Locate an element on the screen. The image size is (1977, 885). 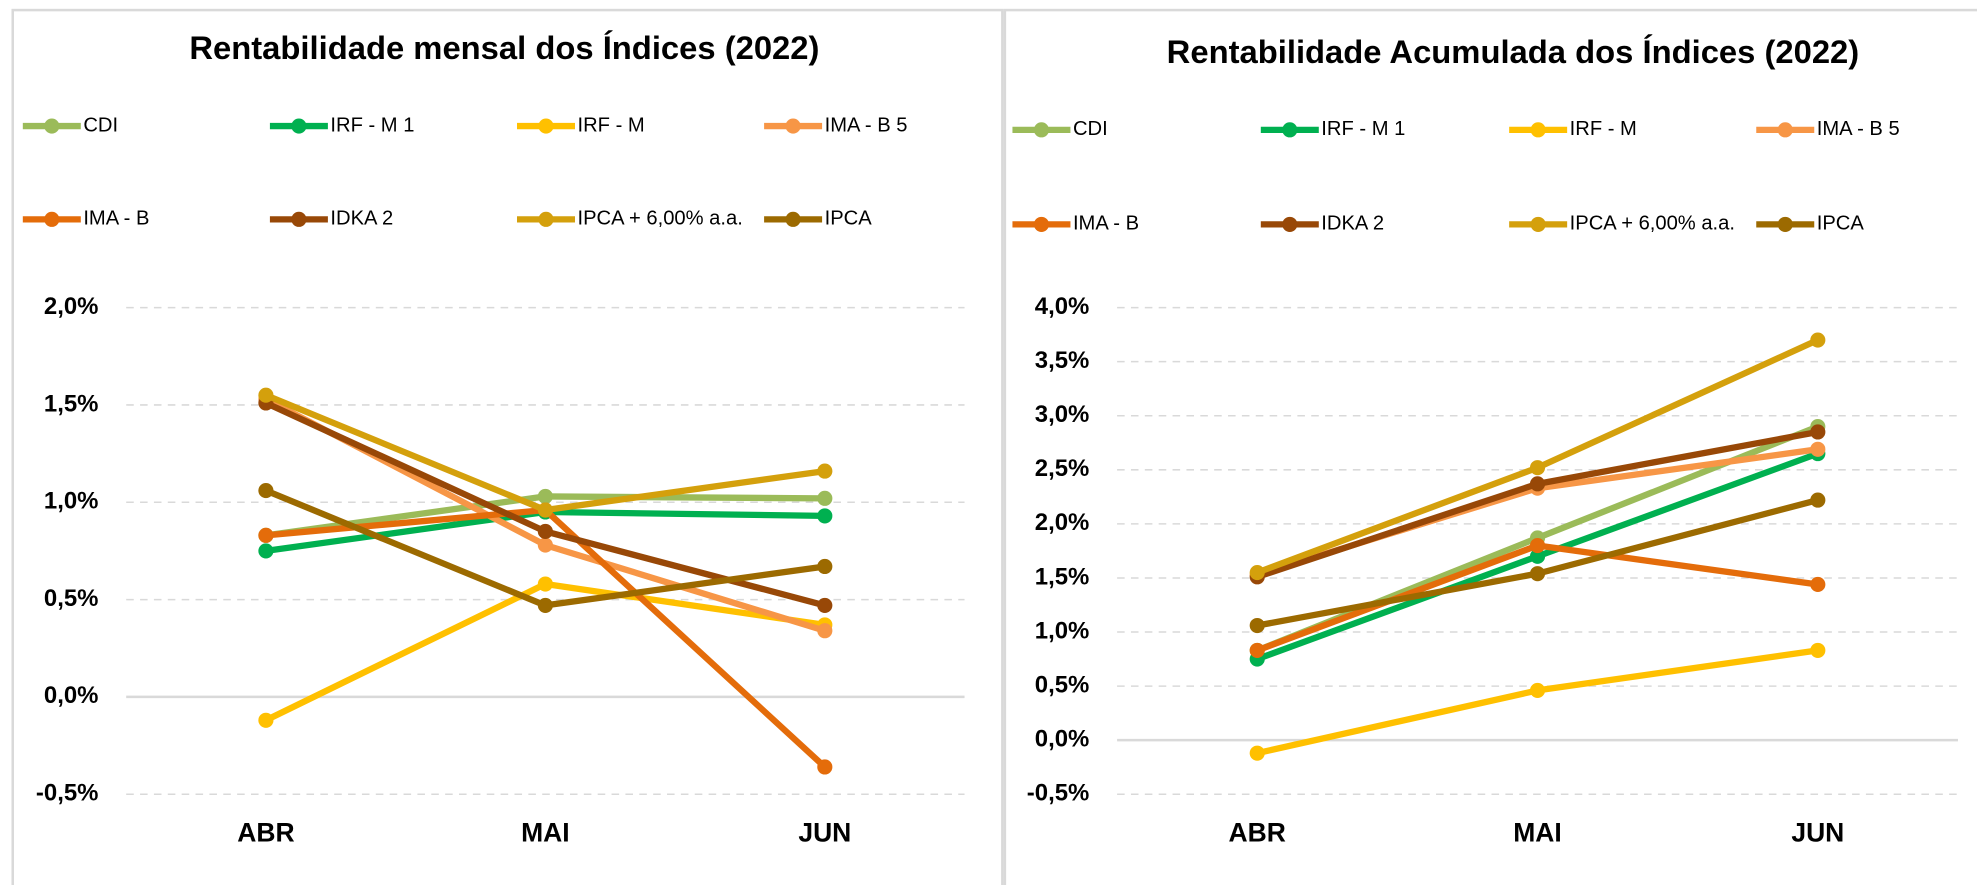
y-tick-label: 3,5% is located at coordinates (1062, 360).